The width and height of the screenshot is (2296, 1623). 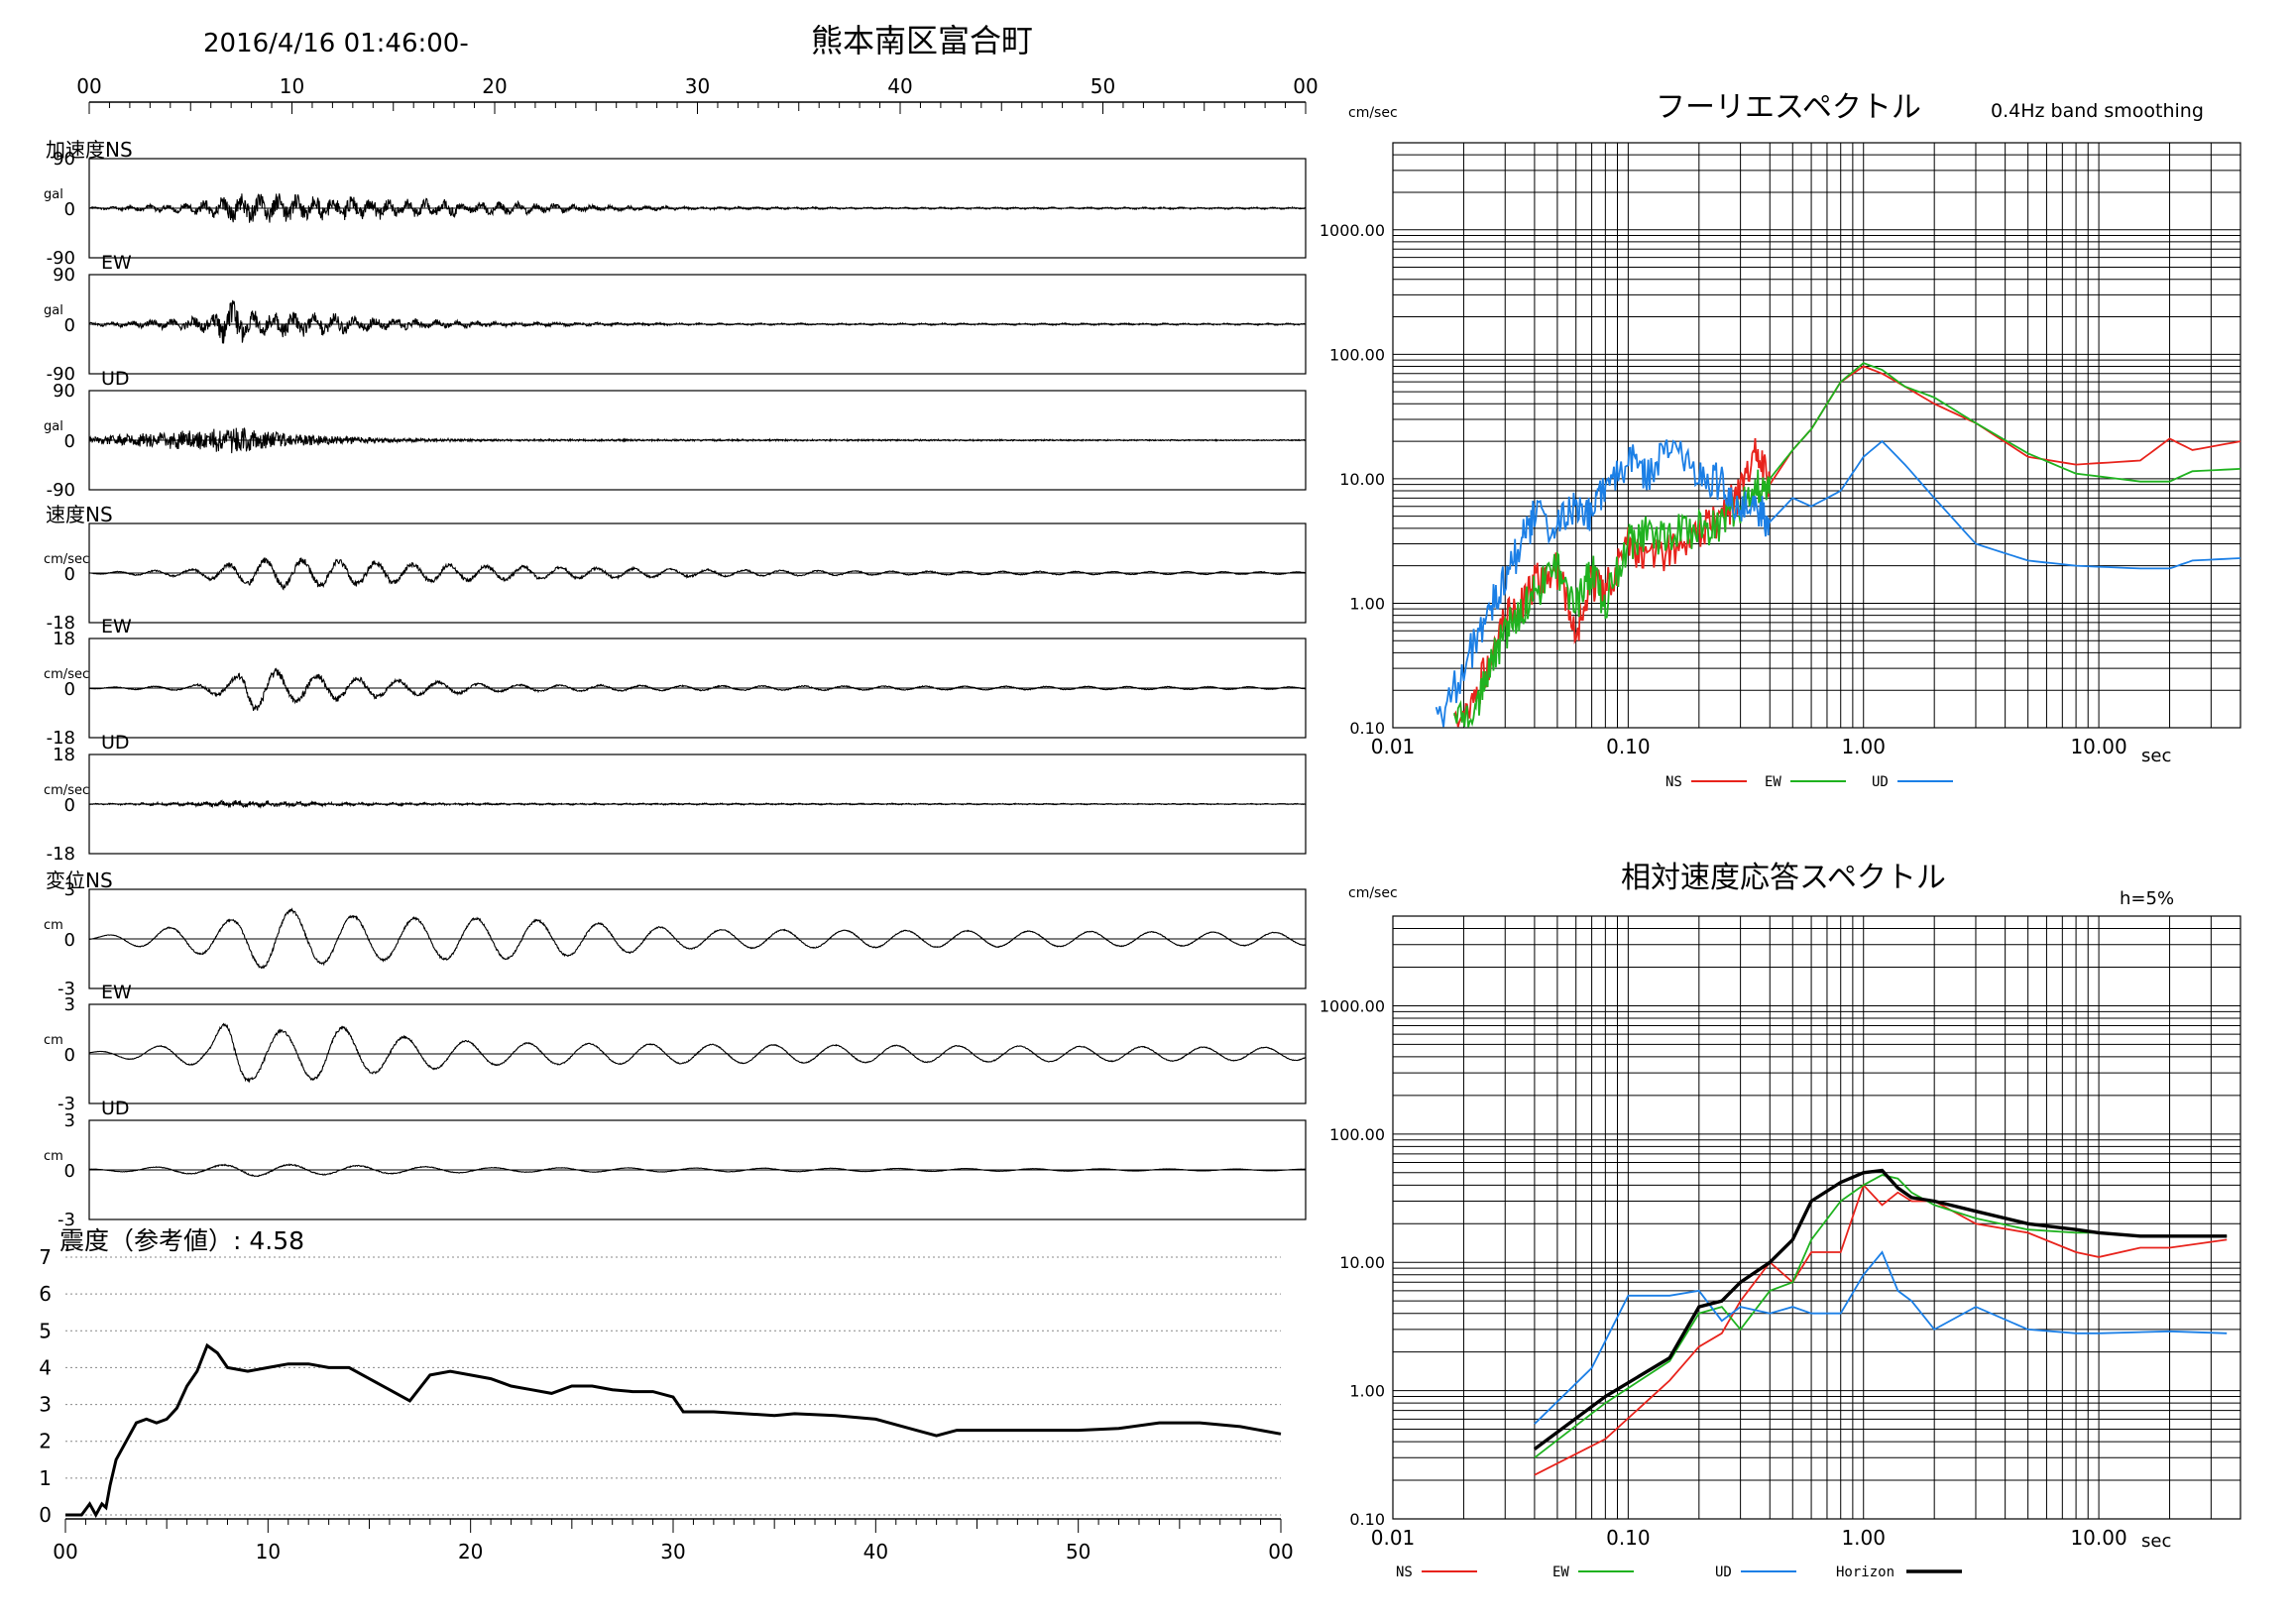 What do you see at coordinates (1103, 86) in the screenshot?
I see `time-axis-label: 50` at bounding box center [1103, 86].